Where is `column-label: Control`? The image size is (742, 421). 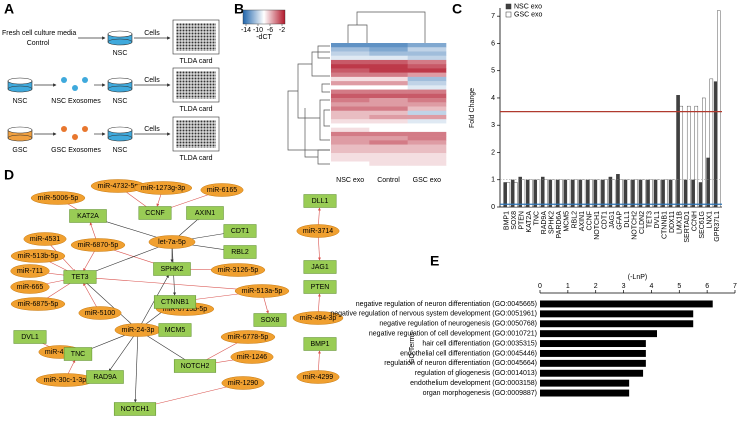
column-label: Control is located at coordinates (388, 180).